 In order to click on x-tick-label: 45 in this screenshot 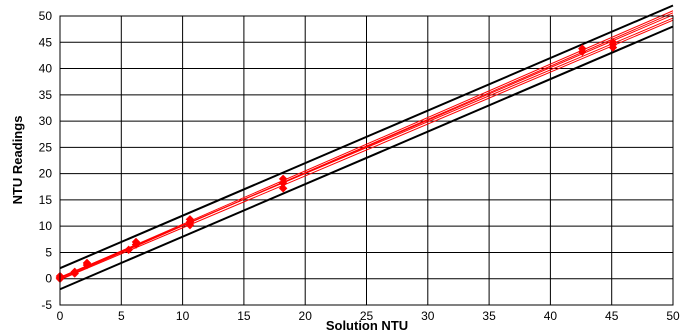, I will do `click(612, 316)`.